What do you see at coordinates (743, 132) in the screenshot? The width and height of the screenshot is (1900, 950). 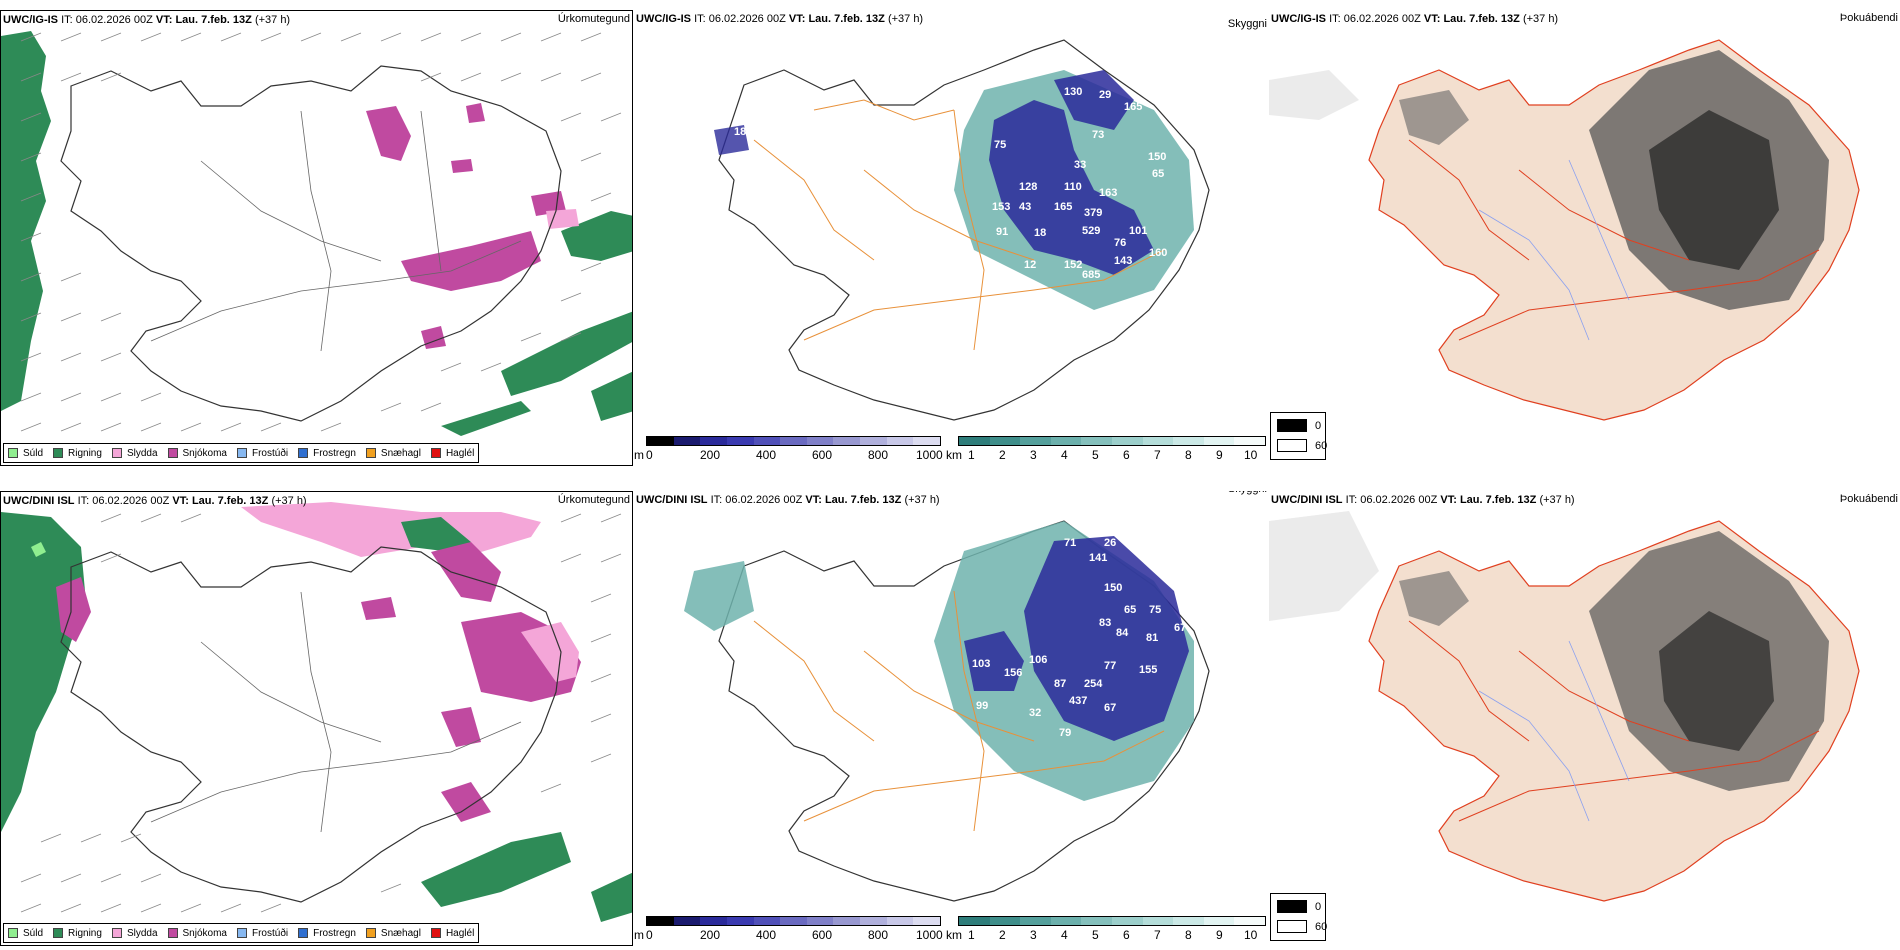 I see `svg-text: 186` at bounding box center [743, 132].